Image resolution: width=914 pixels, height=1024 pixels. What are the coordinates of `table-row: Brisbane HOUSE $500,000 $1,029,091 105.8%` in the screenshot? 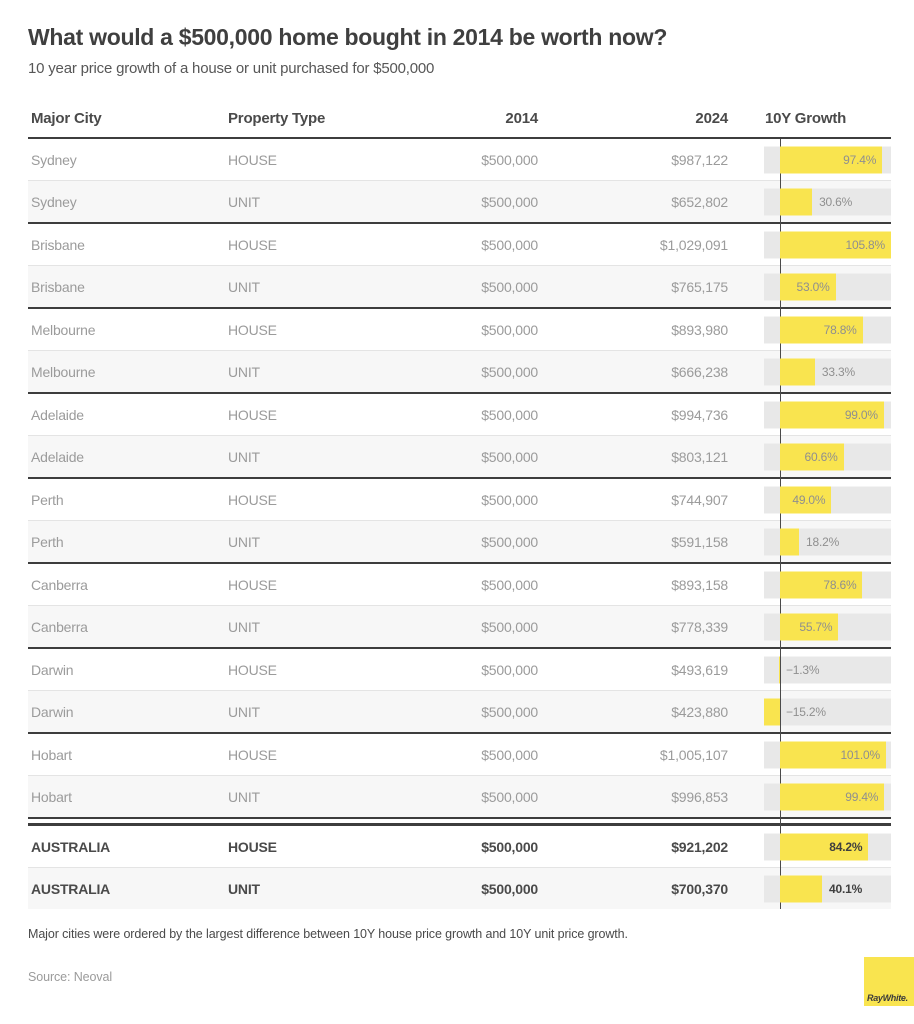 It's located at (459, 243).